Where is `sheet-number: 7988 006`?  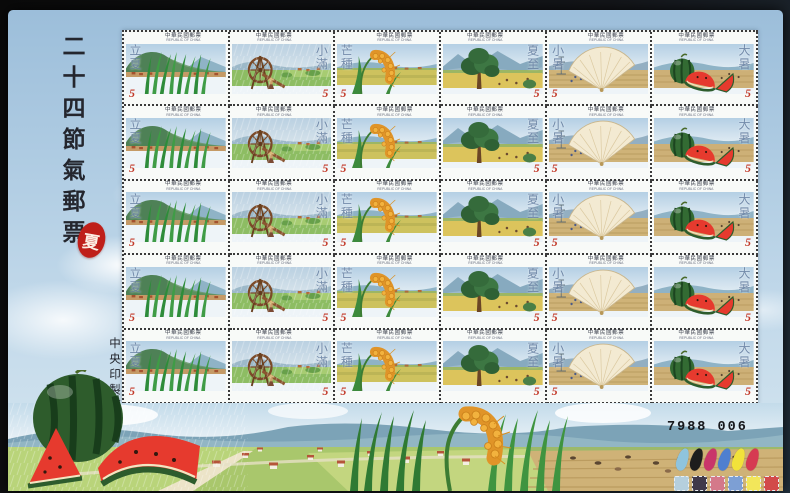 sheet-number: 7988 006 is located at coordinates (707, 427).